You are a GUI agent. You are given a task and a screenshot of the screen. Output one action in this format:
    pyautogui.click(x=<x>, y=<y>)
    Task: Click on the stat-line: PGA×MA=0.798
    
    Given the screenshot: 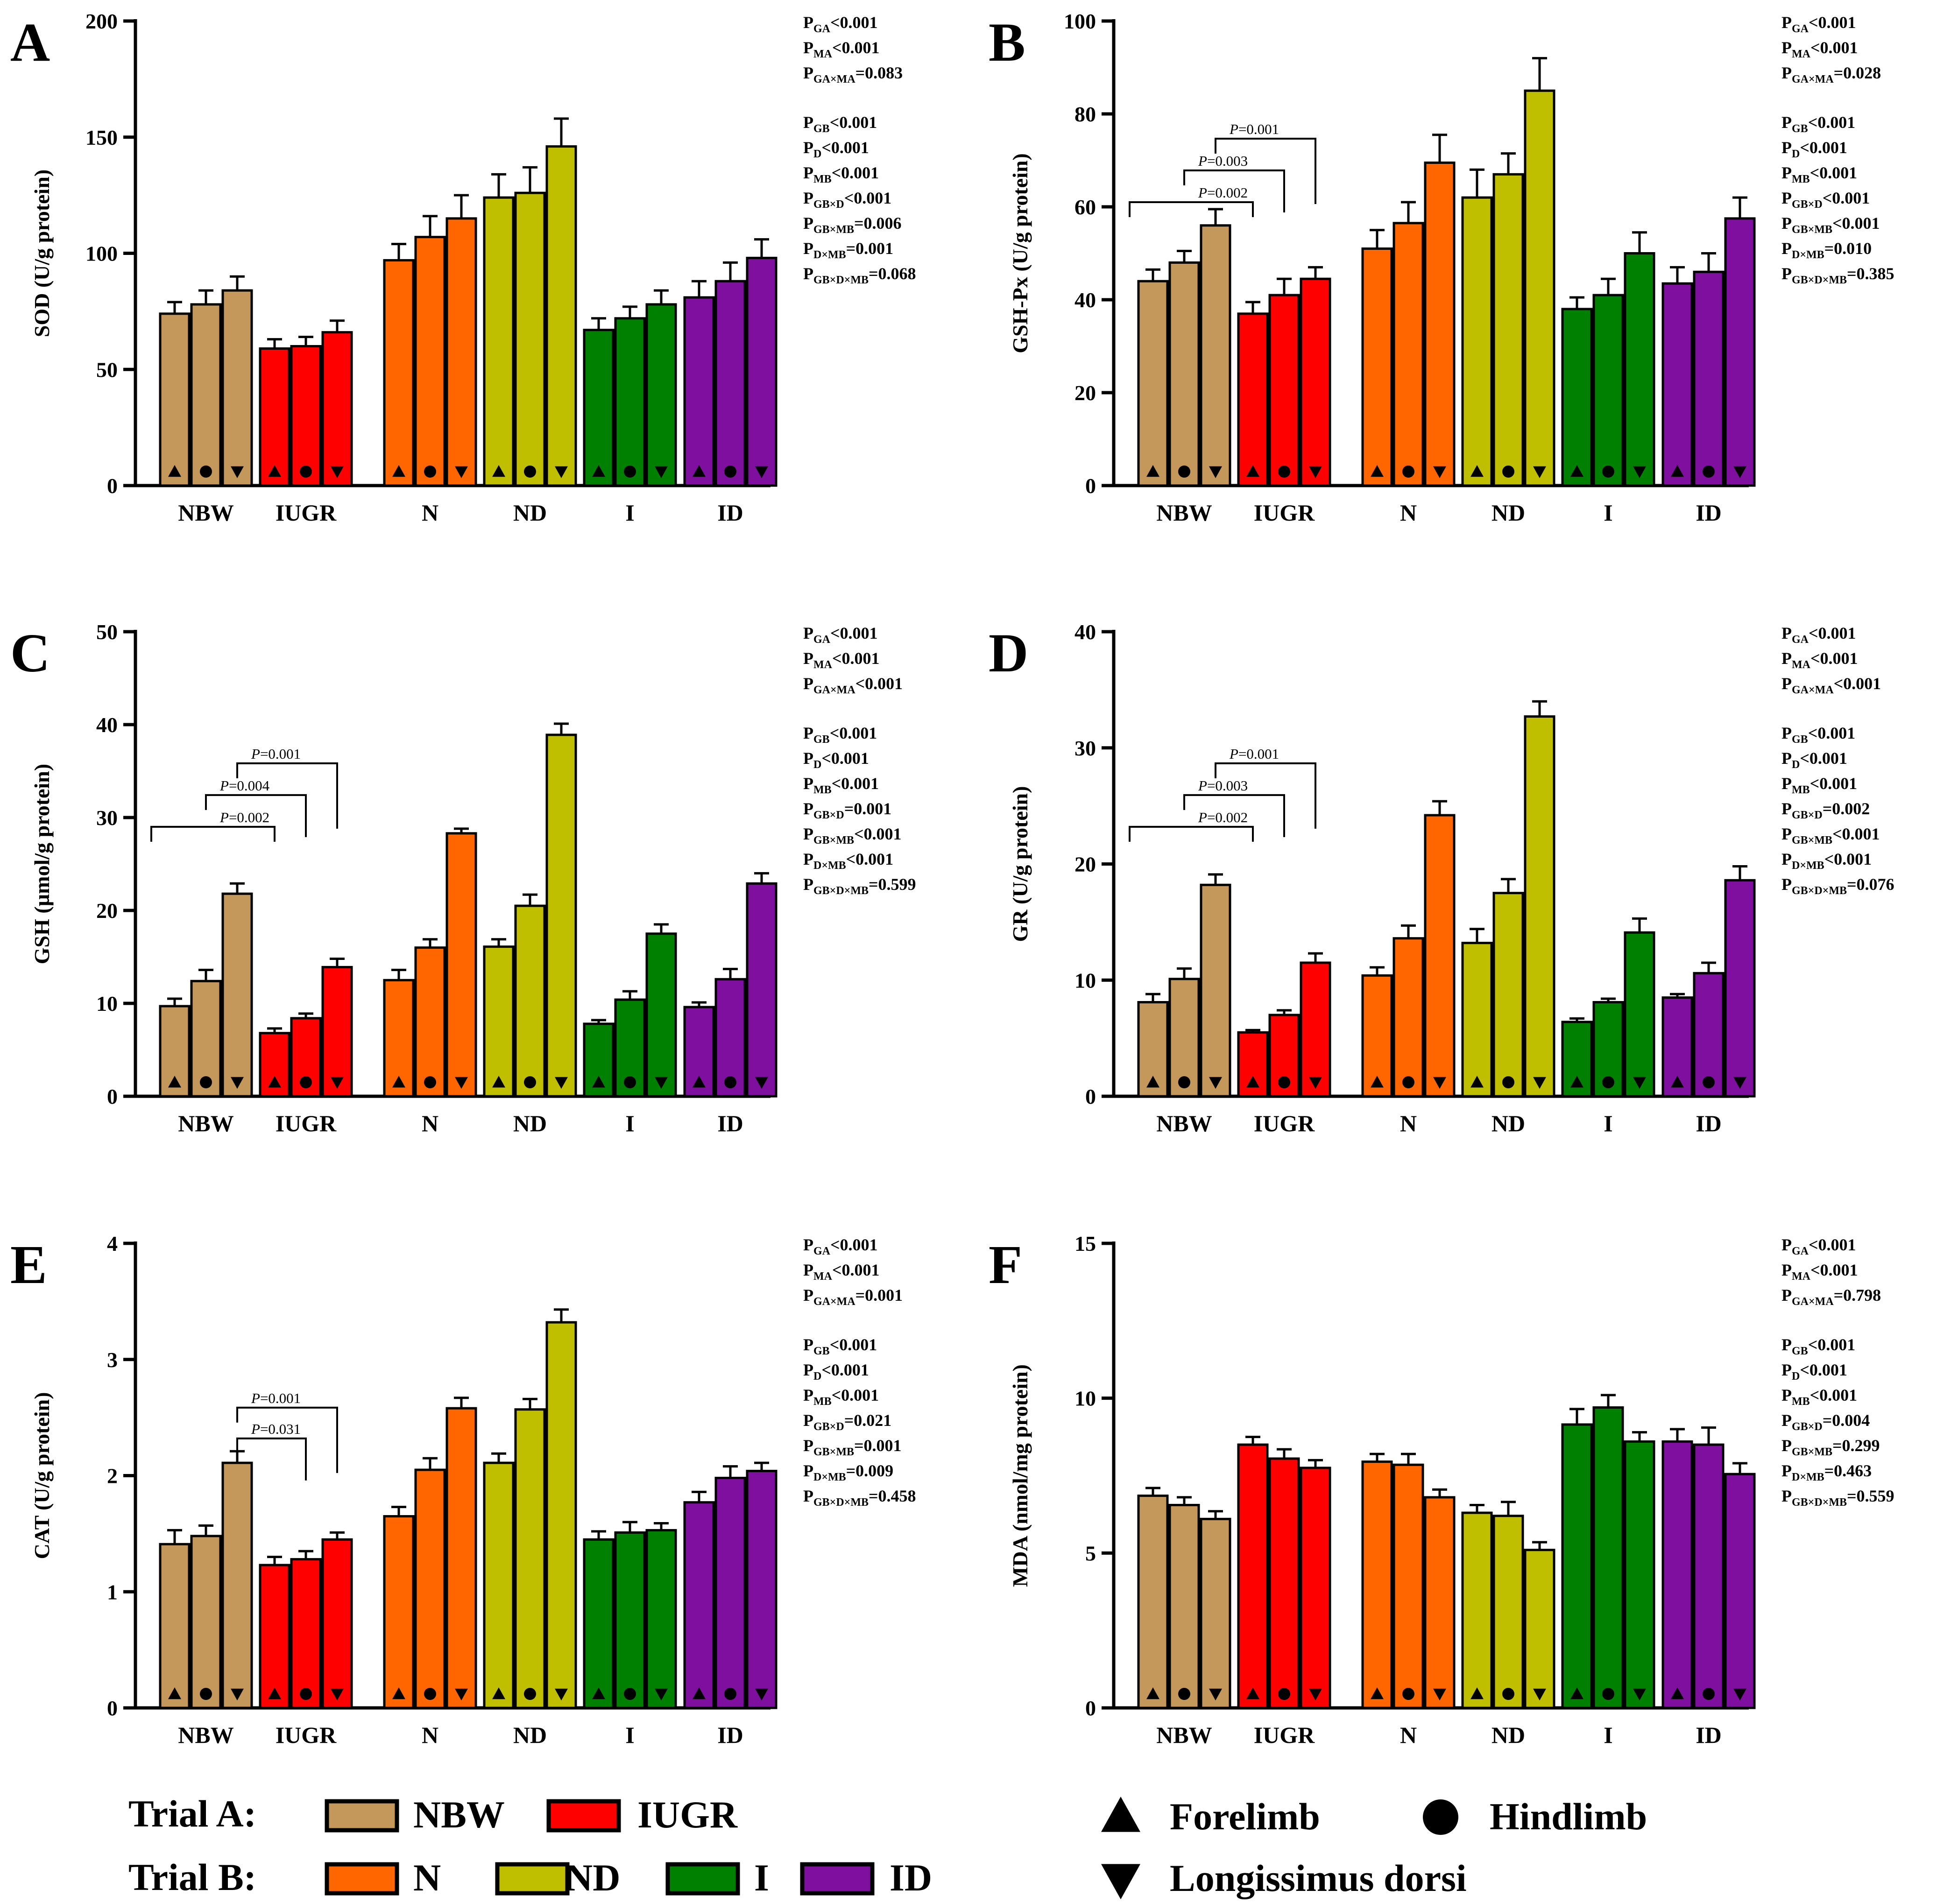 What is the action you would take?
    pyautogui.click(x=1831, y=1297)
    